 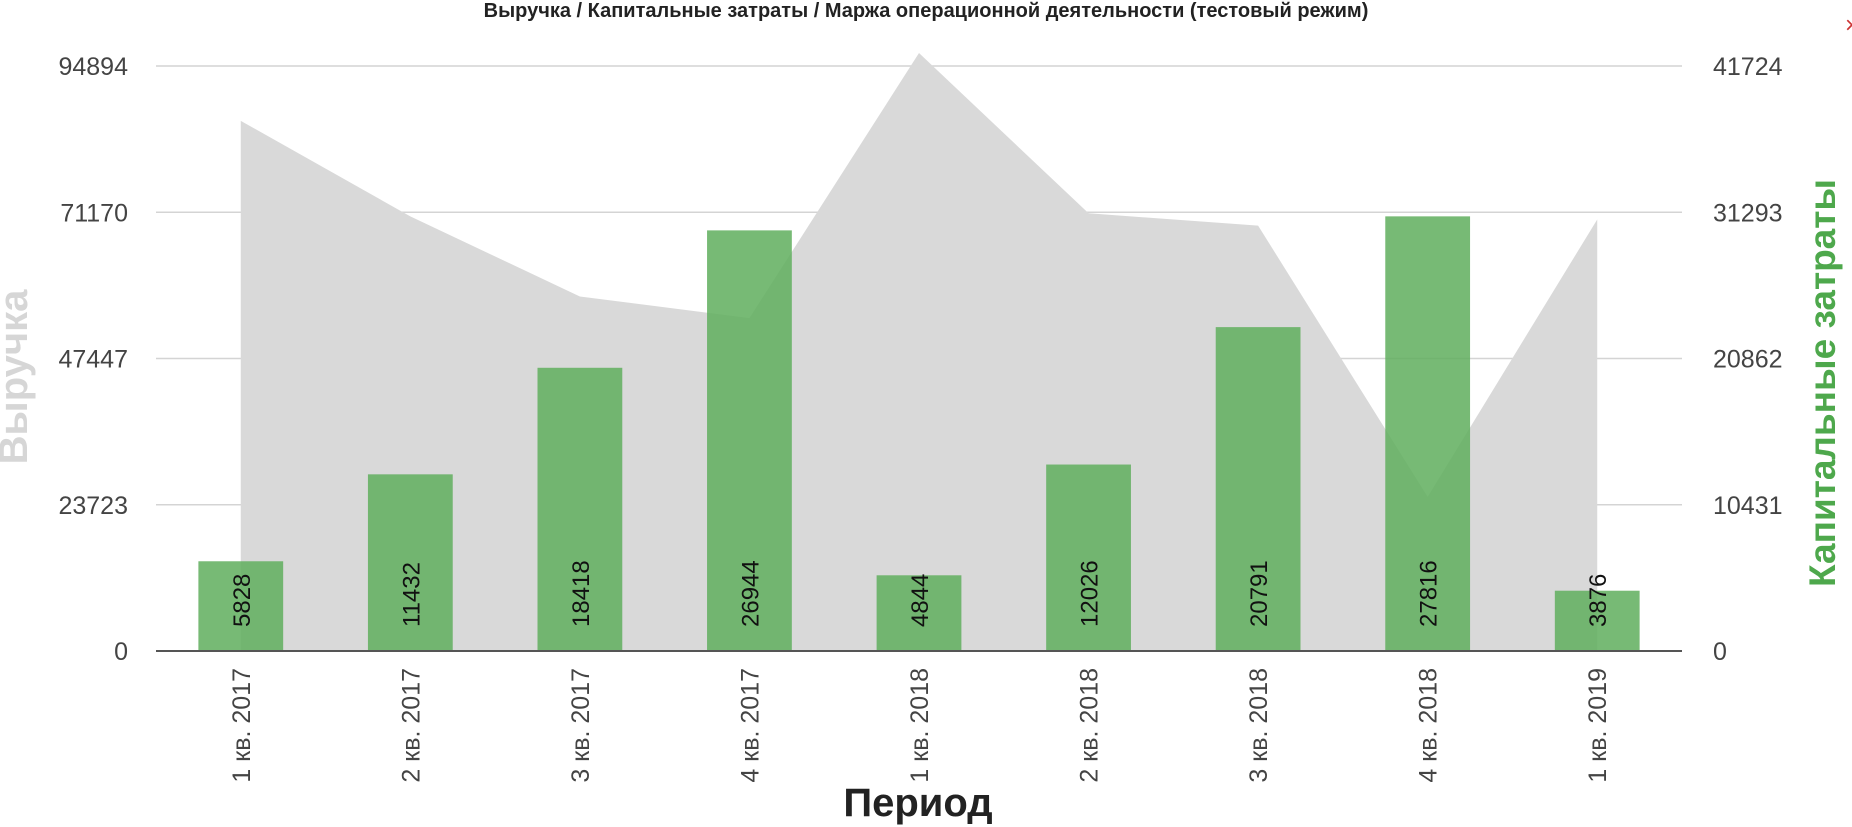 I want to click on y-tick-label-left: 23723, so click(x=93, y=506).